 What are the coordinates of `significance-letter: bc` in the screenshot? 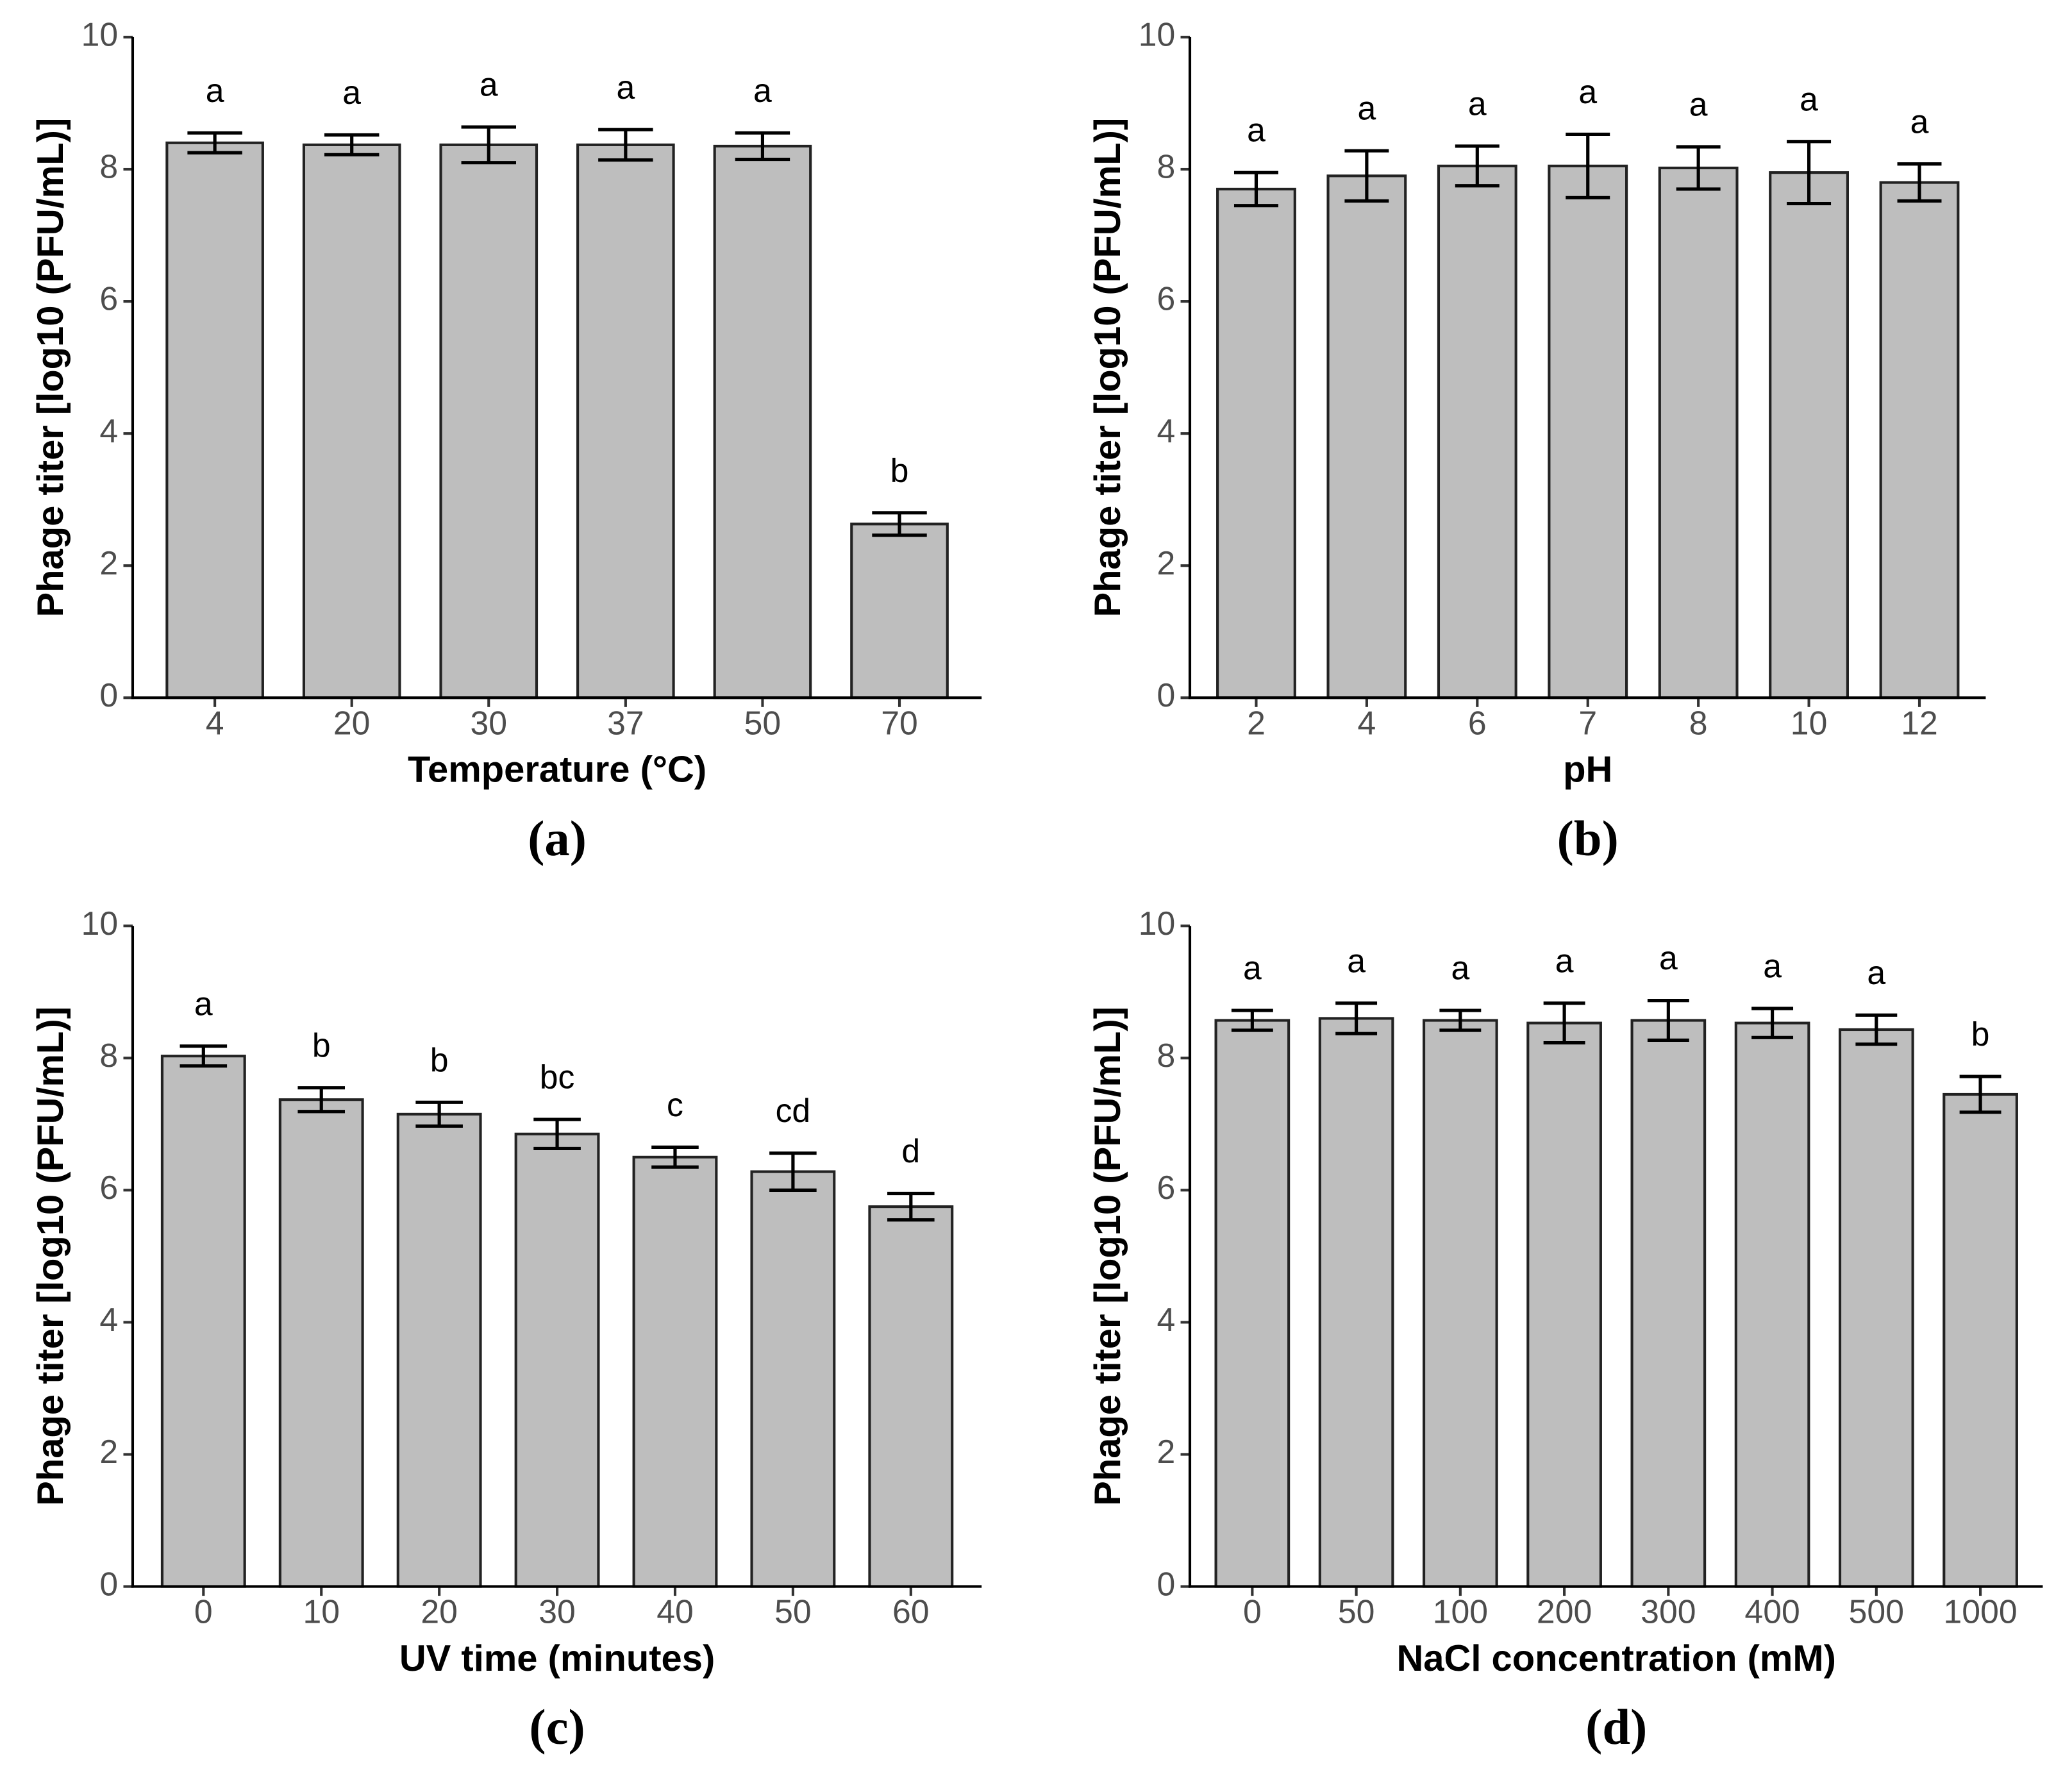 It's located at (557, 1077).